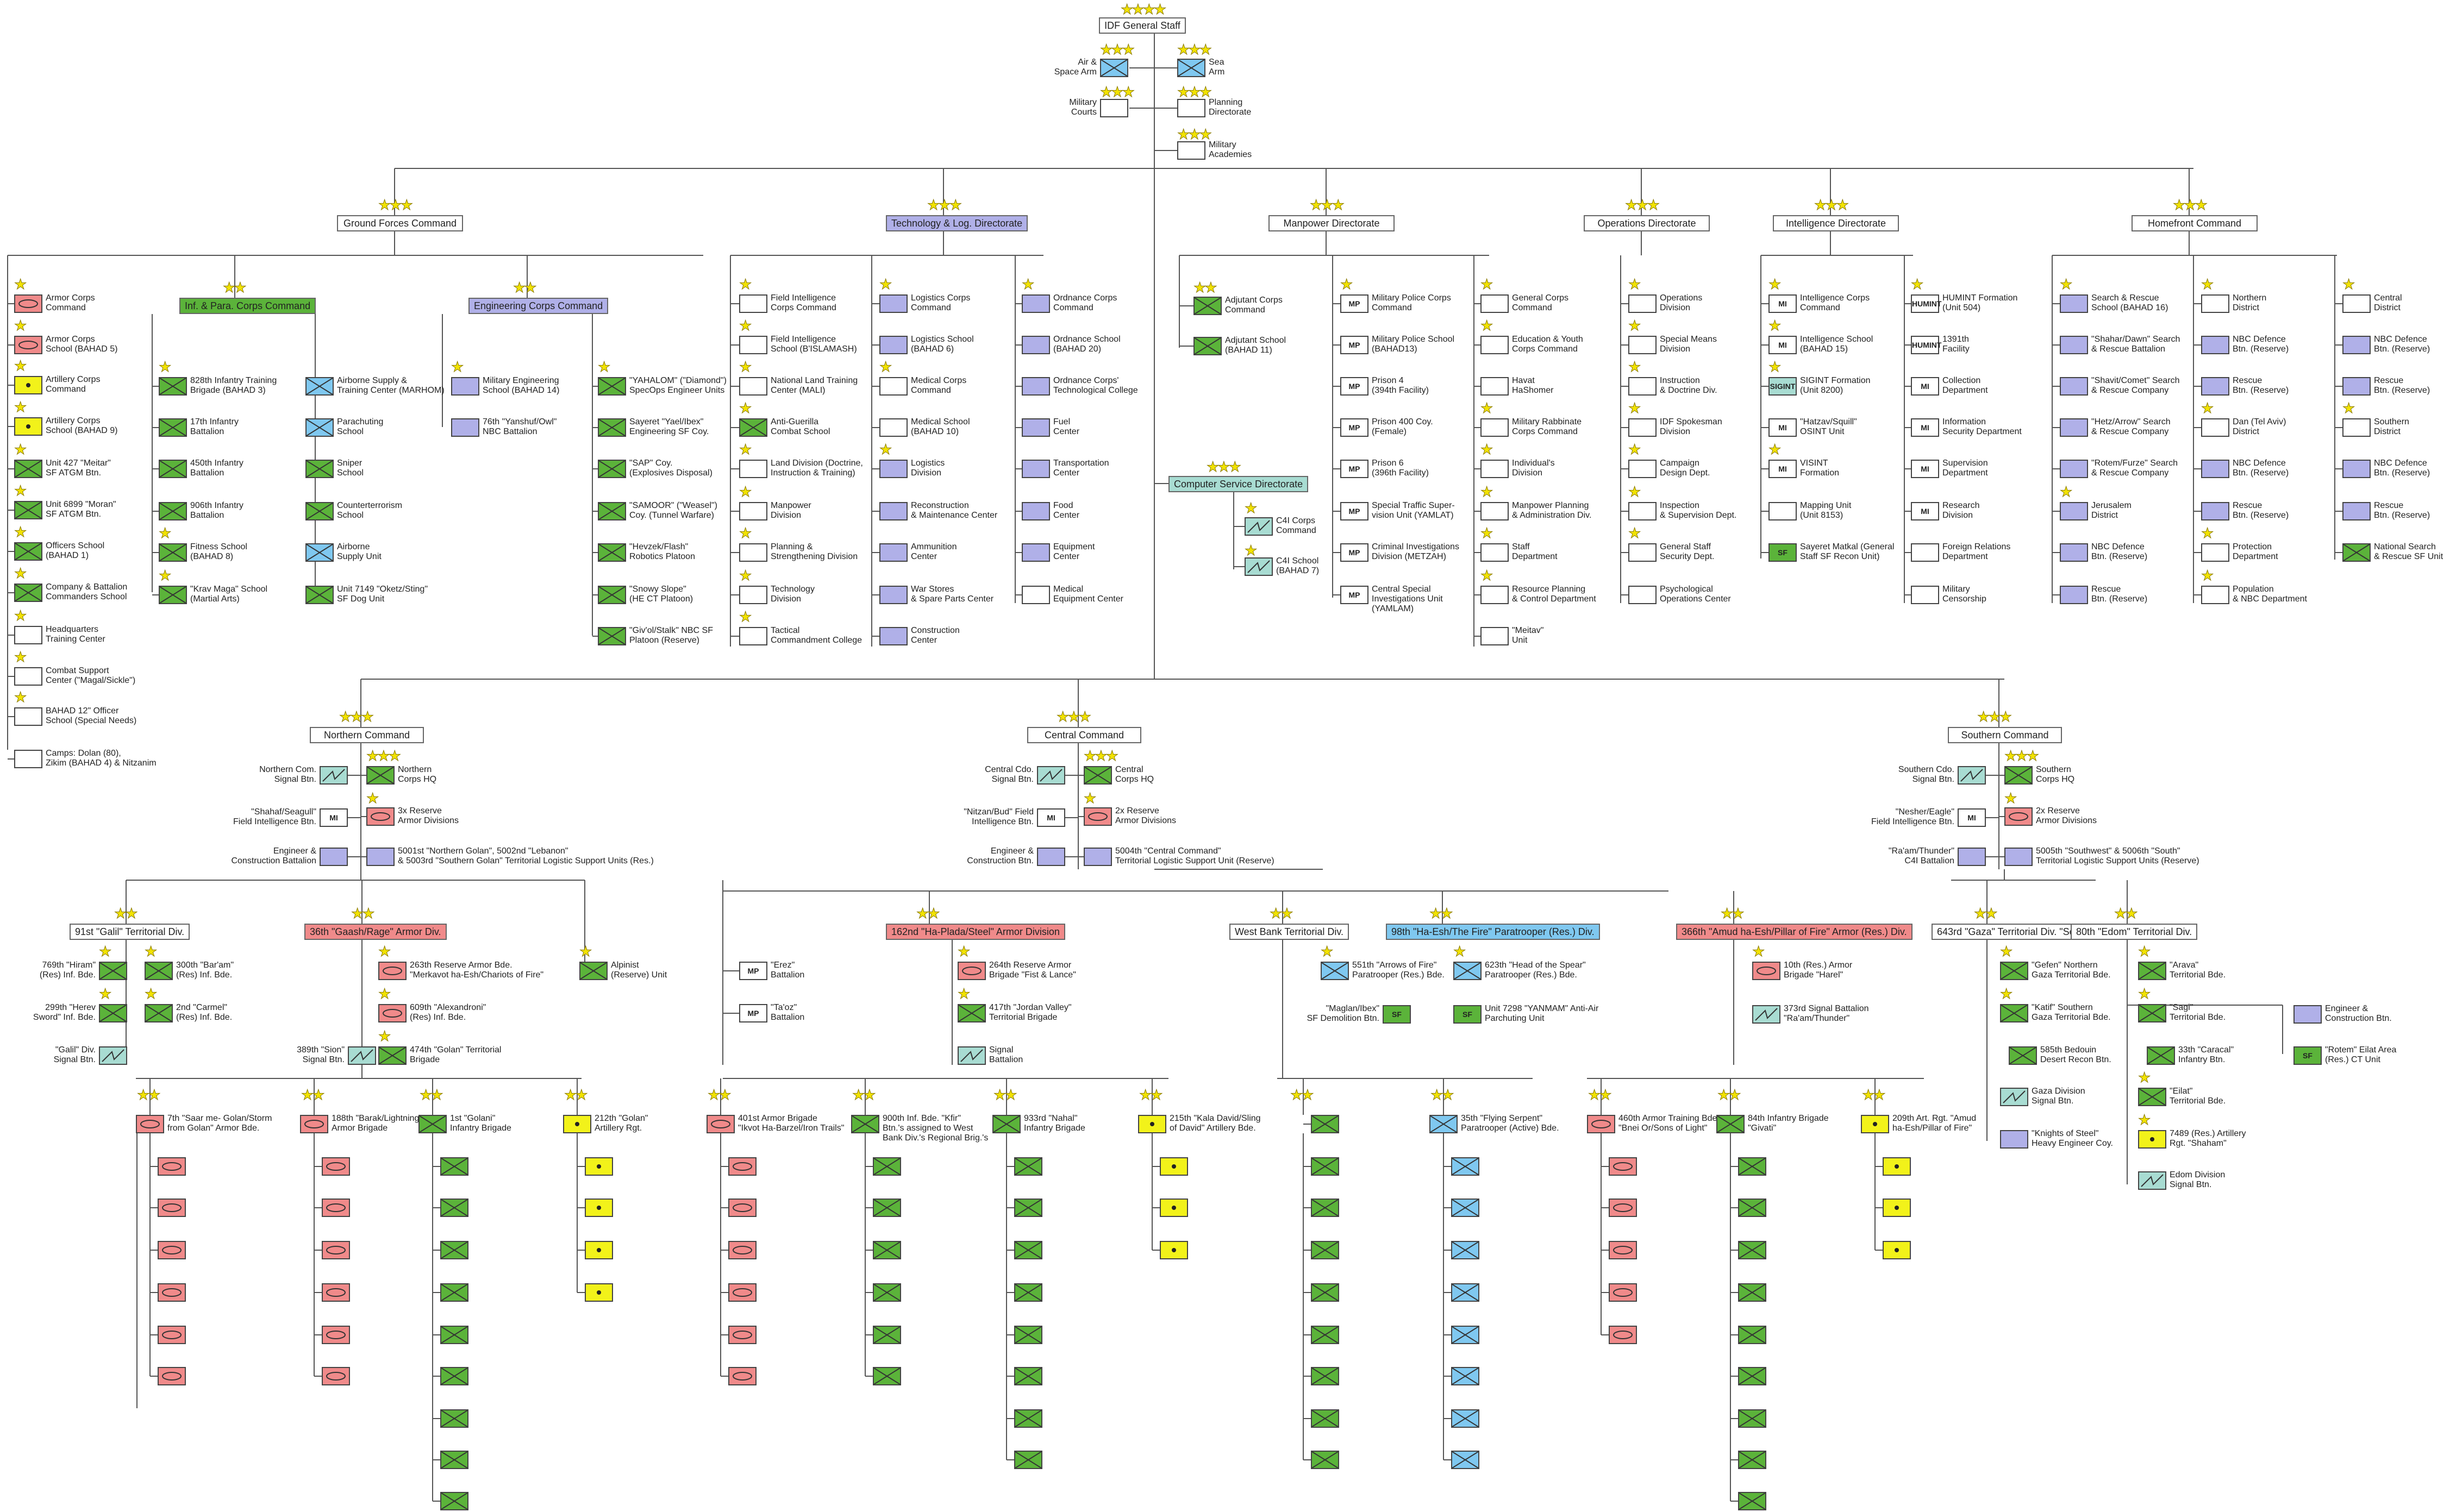 This screenshot has height=1512, width=2450. Describe the element at coordinates (1642, 511) in the screenshot. I see `inspection-dept-symbol-icon` at that location.